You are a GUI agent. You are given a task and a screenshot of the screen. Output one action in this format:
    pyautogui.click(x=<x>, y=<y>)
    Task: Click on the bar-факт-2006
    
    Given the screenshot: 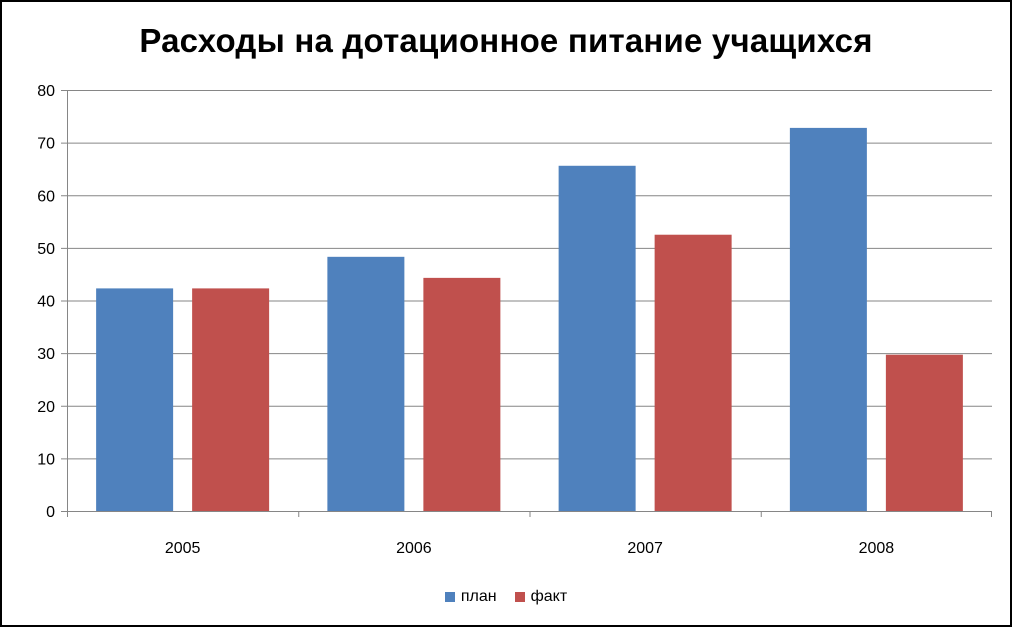 What is the action you would take?
    pyautogui.click(x=462, y=394)
    